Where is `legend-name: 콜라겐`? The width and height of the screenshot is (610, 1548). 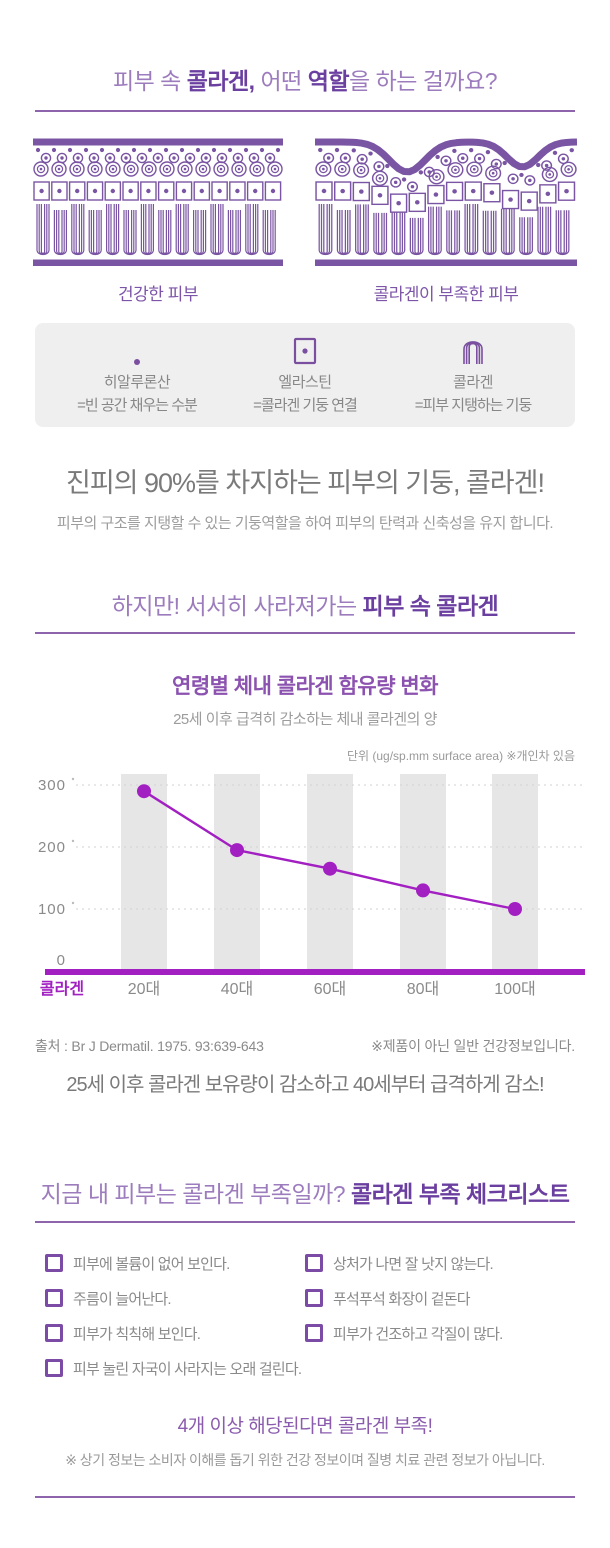
legend-name: 콜라겐 is located at coordinates (473, 383).